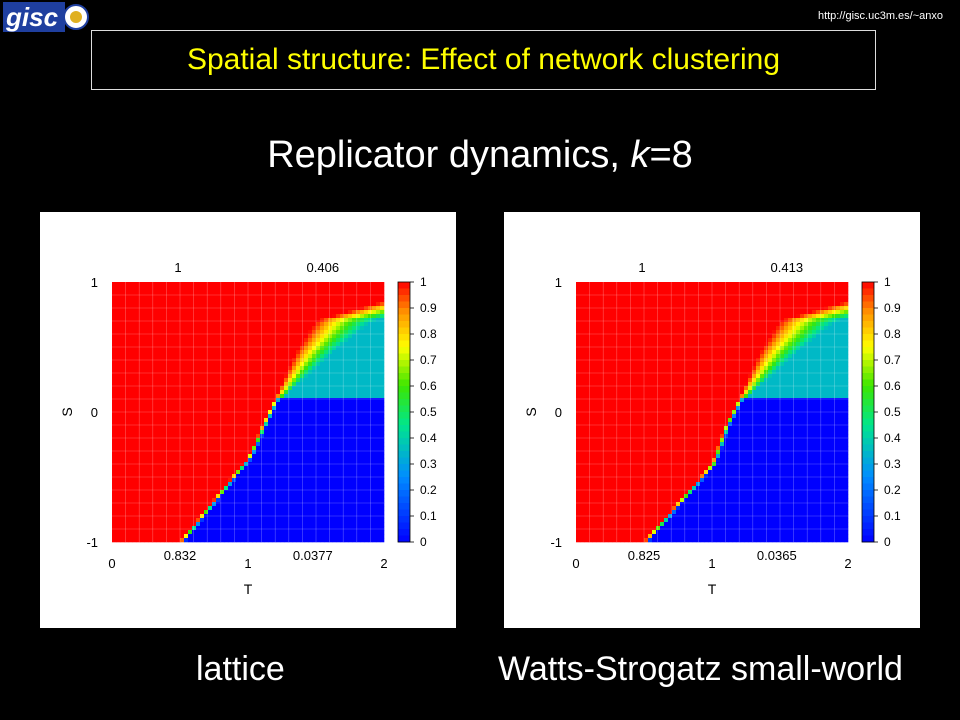 Image resolution: width=960 pixels, height=720 pixels. What do you see at coordinates (94, 412) in the screenshot?
I see `y-tick-label: 0` at bounding box center [94, 412].